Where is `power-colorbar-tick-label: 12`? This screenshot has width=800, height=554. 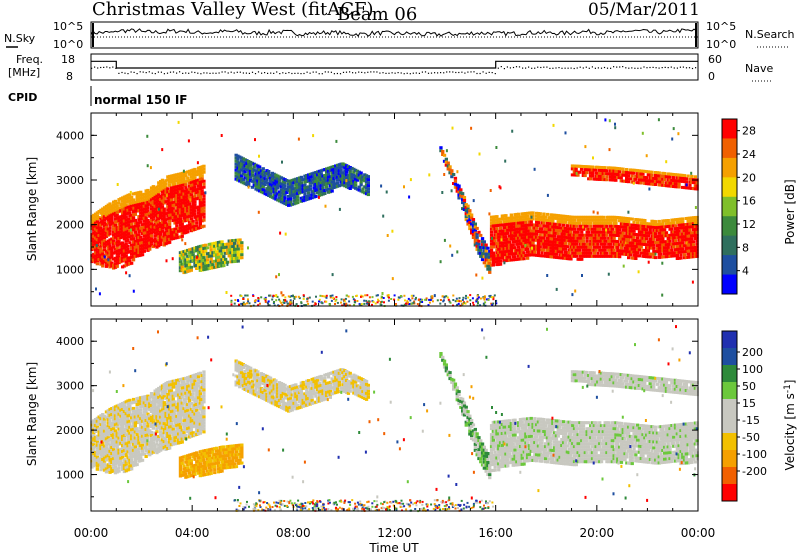
power-colorbar-tick-label: 12 is located at coordinates (749, 224).